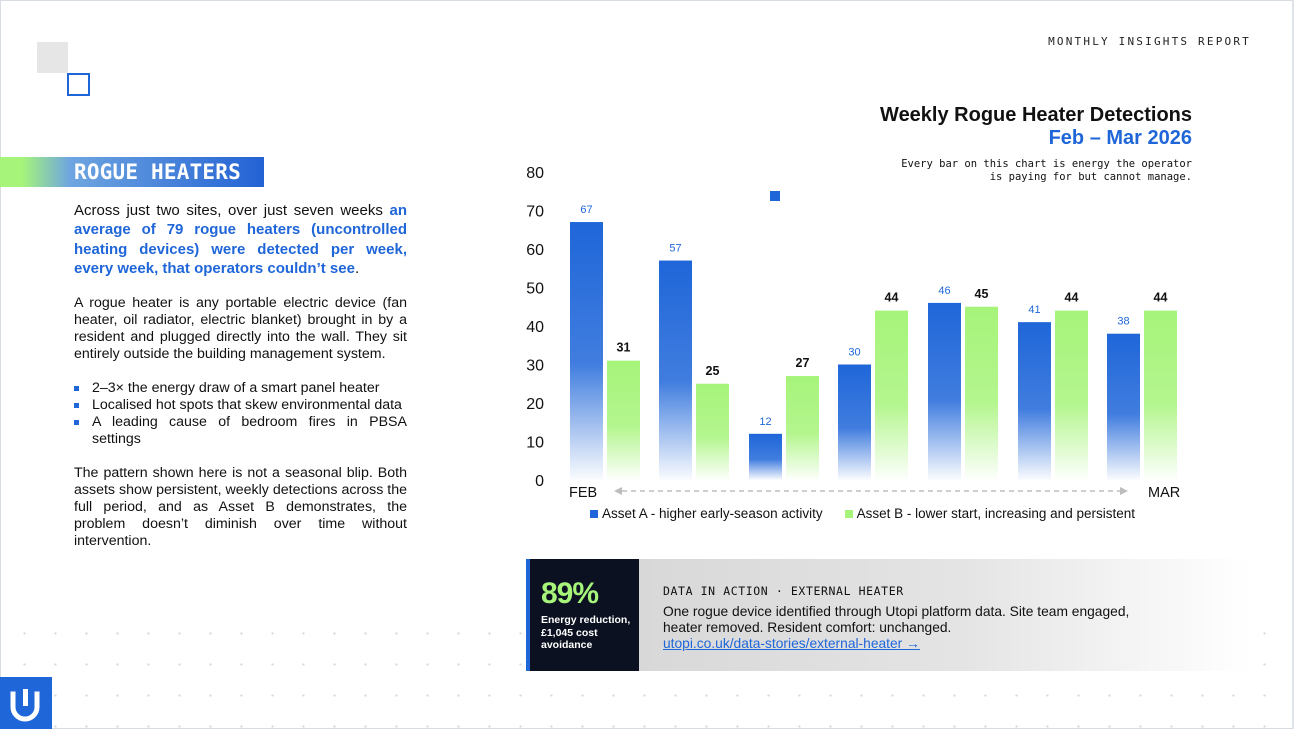 The image size is (1294, 729). What do you see at coordinates (535, 289) in the screenshot?
I see `y-tick-label: 50` at bounding box center [535, 289].